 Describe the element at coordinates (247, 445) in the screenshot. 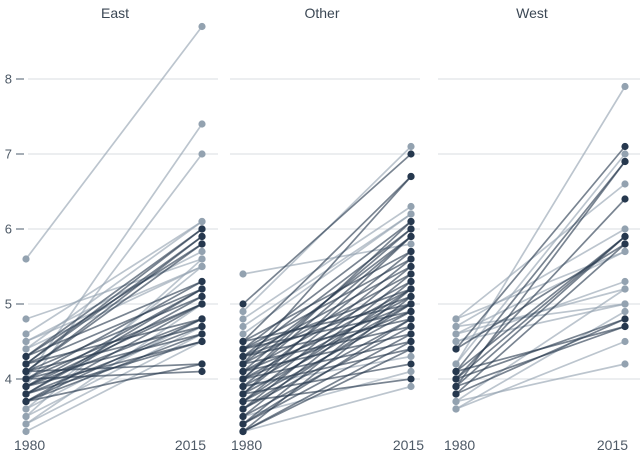

I see `x-label-other-1980: 1980` at that location.